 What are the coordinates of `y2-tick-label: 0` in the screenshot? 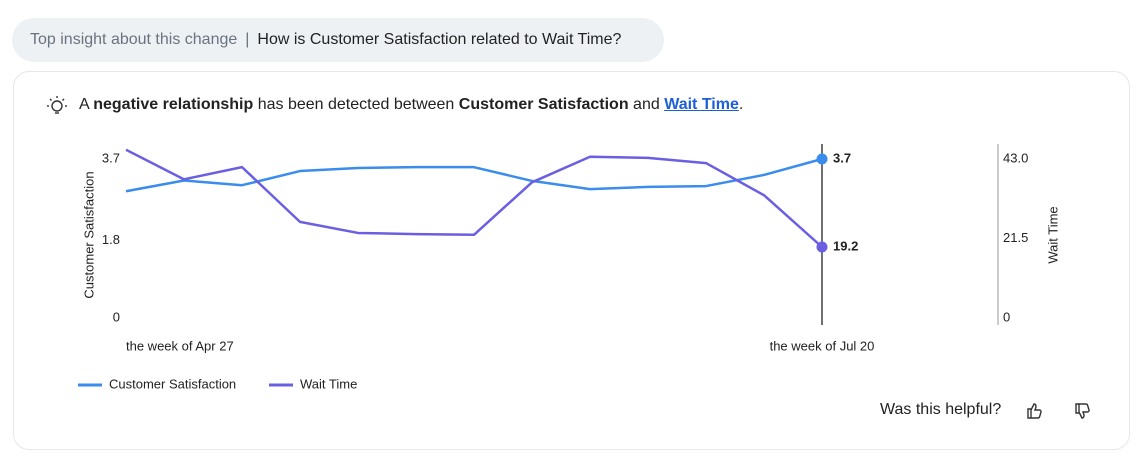 It's located at (1006, 316).